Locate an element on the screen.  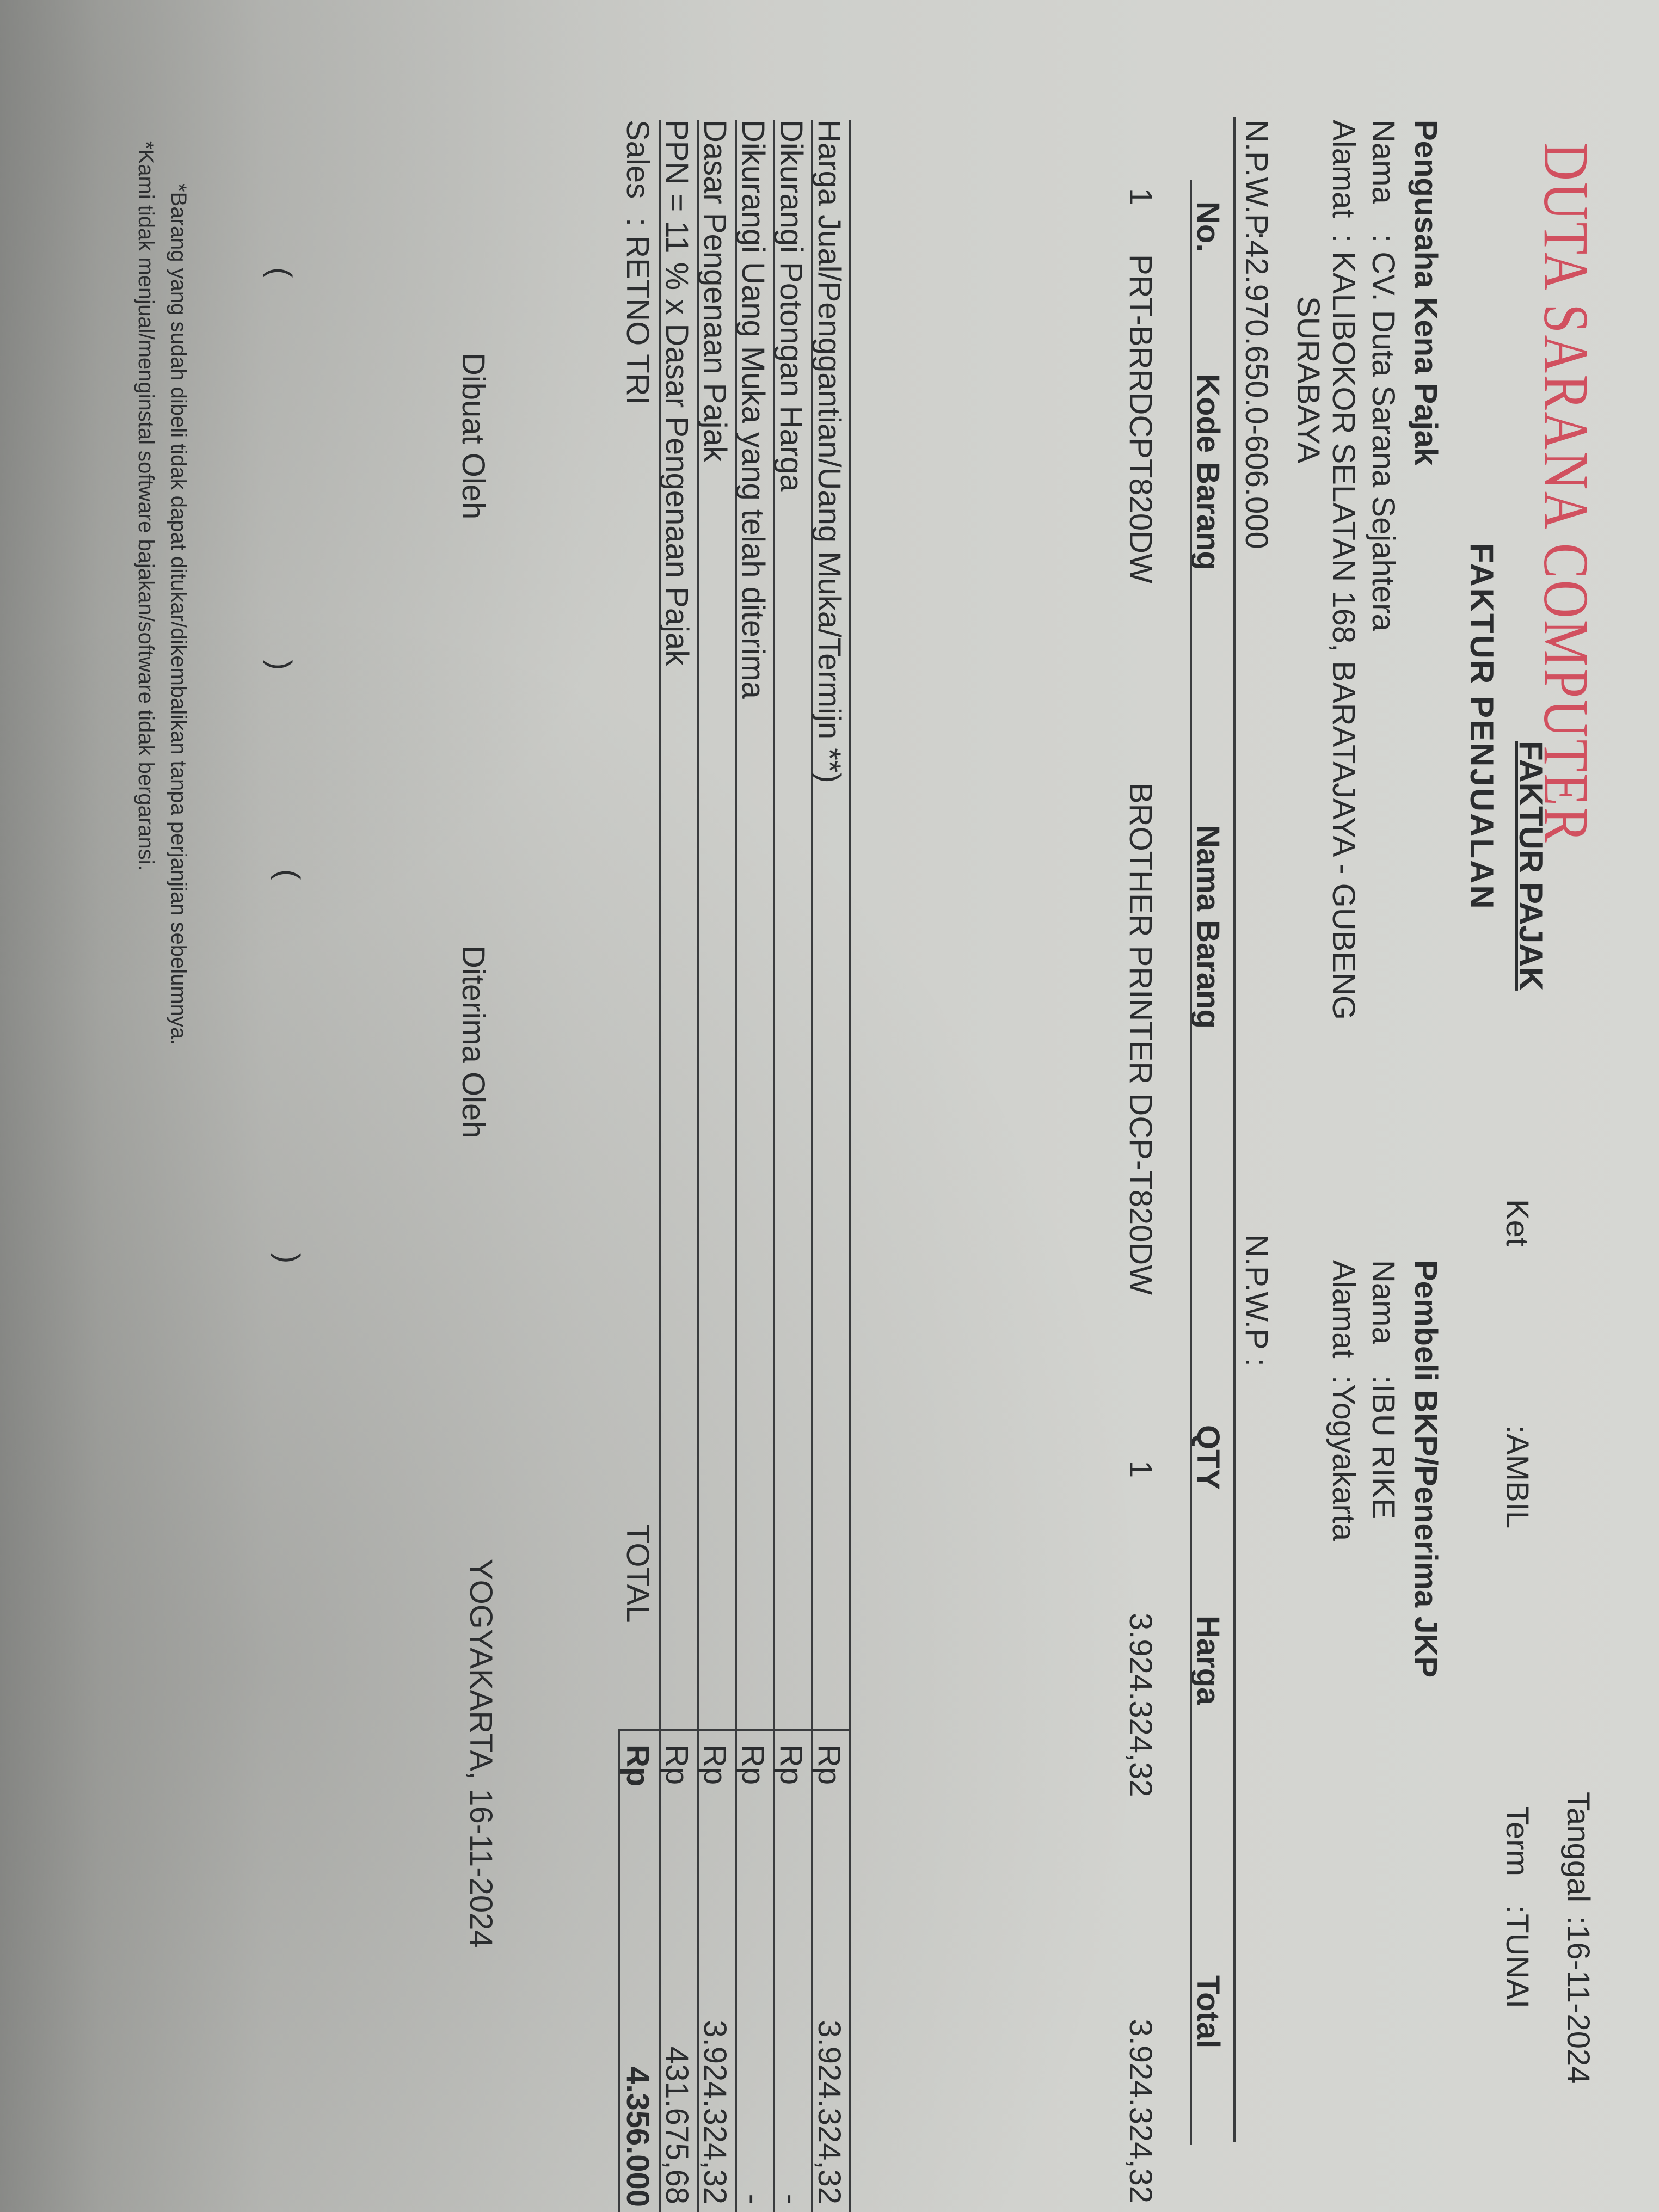
total-currency: Rp is located at coordinates (637, 1766).